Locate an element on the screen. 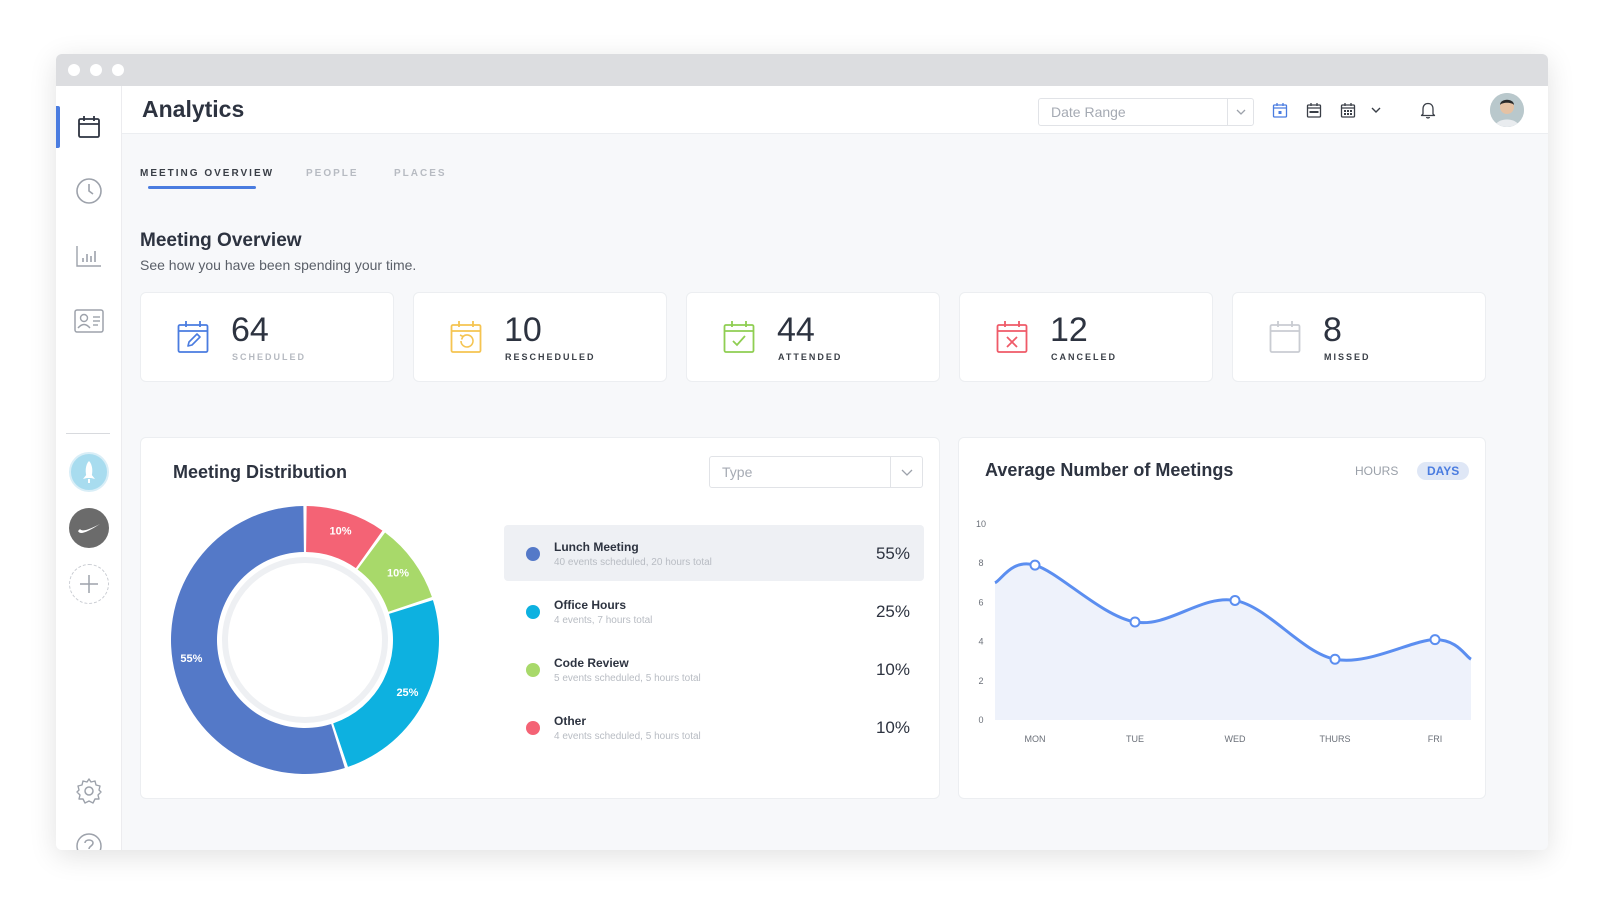 The width and height of the screenshot is (1600, 909). legend-row-office-hours: Office Hours 4 events, 7 hours total 25% is located at coordinates (714, 611).